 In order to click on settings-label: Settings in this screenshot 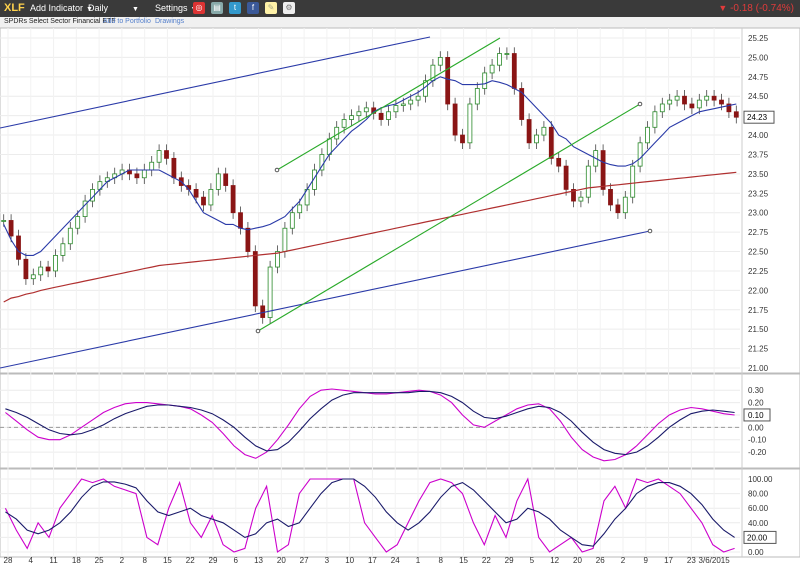, I will do `click(171, 8)`.